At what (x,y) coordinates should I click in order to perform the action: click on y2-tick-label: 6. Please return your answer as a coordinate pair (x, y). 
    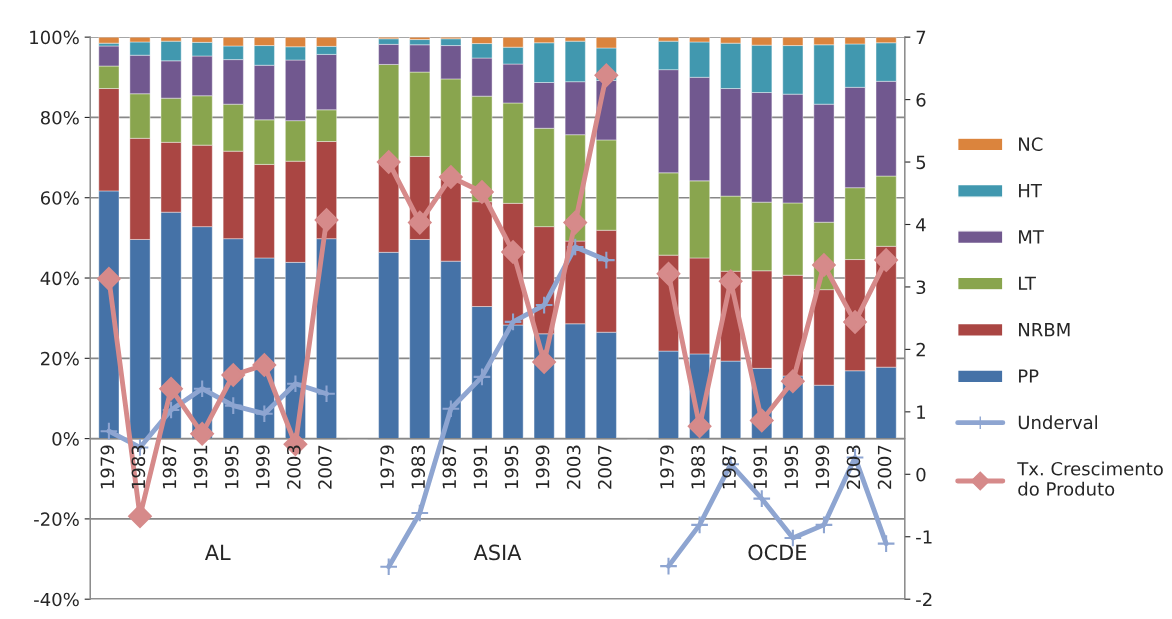
    Looking at the image, I should click on (921, 100).